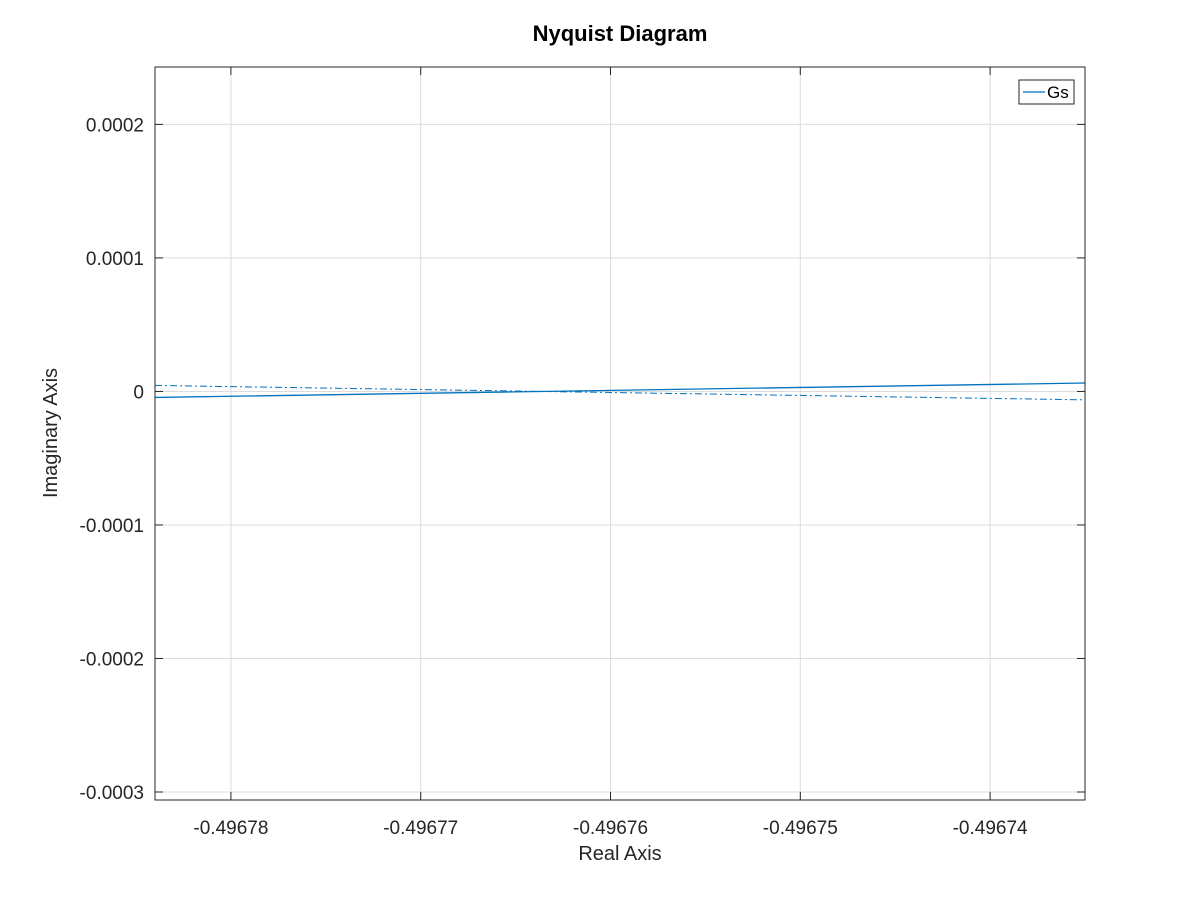 The image size is (1200, 900). Describe the element at coordinates (800, 828) in the screenshot. I see `x-tick-label: -0.49675` at that location.